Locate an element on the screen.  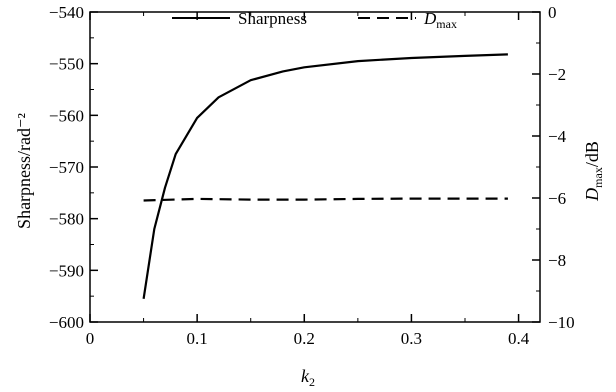
x-tick-label: 0 is located at coordinates (90, 338).